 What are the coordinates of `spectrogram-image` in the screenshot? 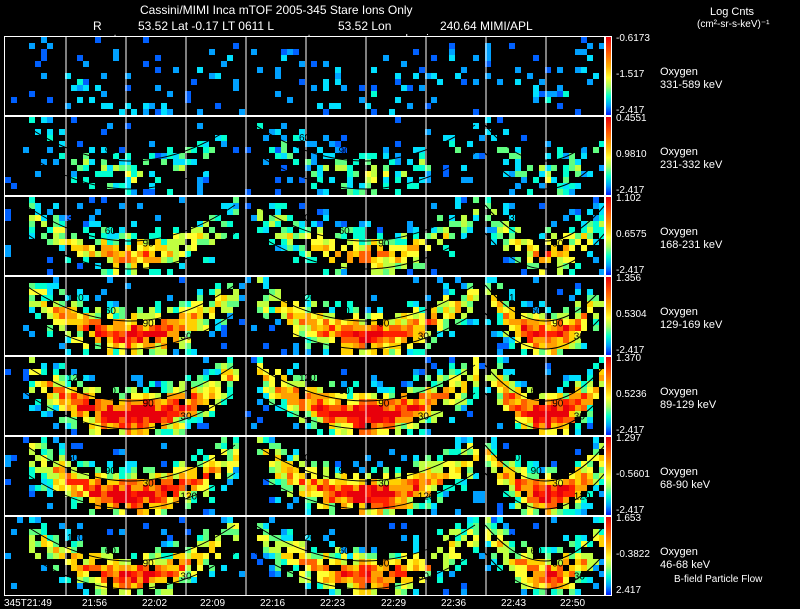 It's located at (307, 76).